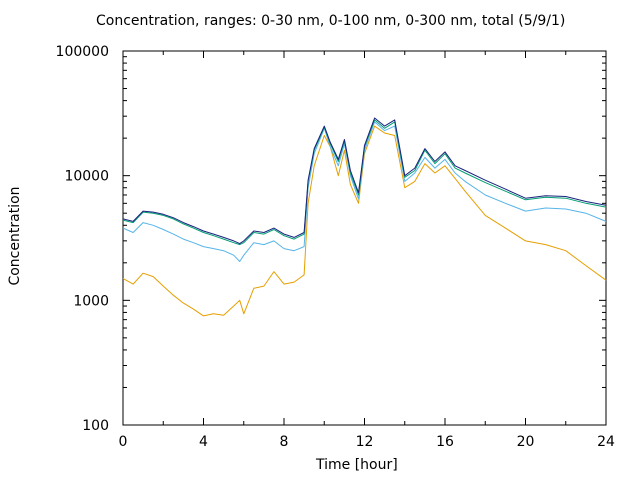 Image resolution: width=640 pixels, height=480 pixels. What do you see at coordinates (606, 442) in the screenshot?
I see `x-tick-label: 24` at bounding box center [606, 442].